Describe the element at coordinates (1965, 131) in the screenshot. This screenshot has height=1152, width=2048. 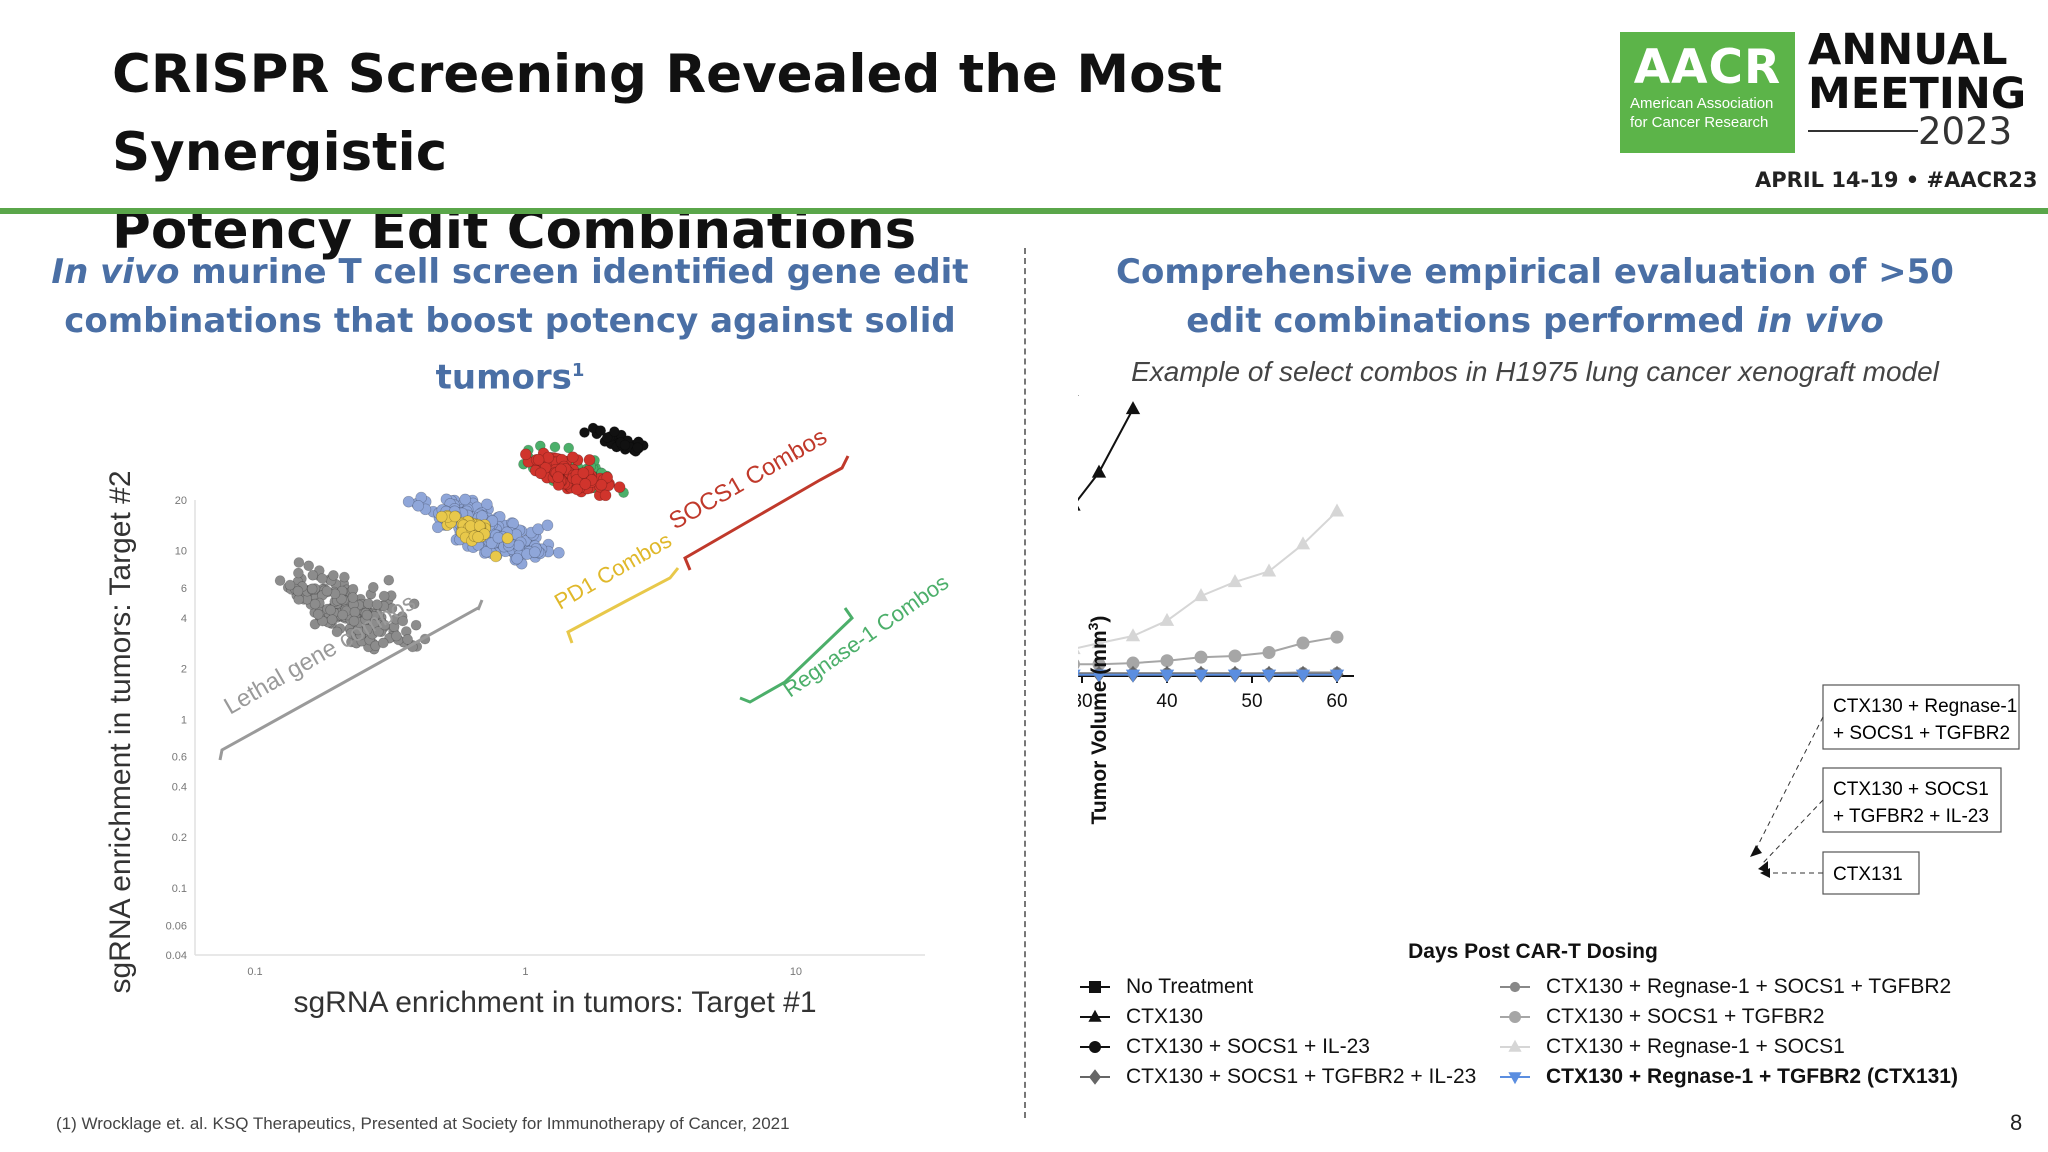
I see `meeting-year: 2023` at that location.